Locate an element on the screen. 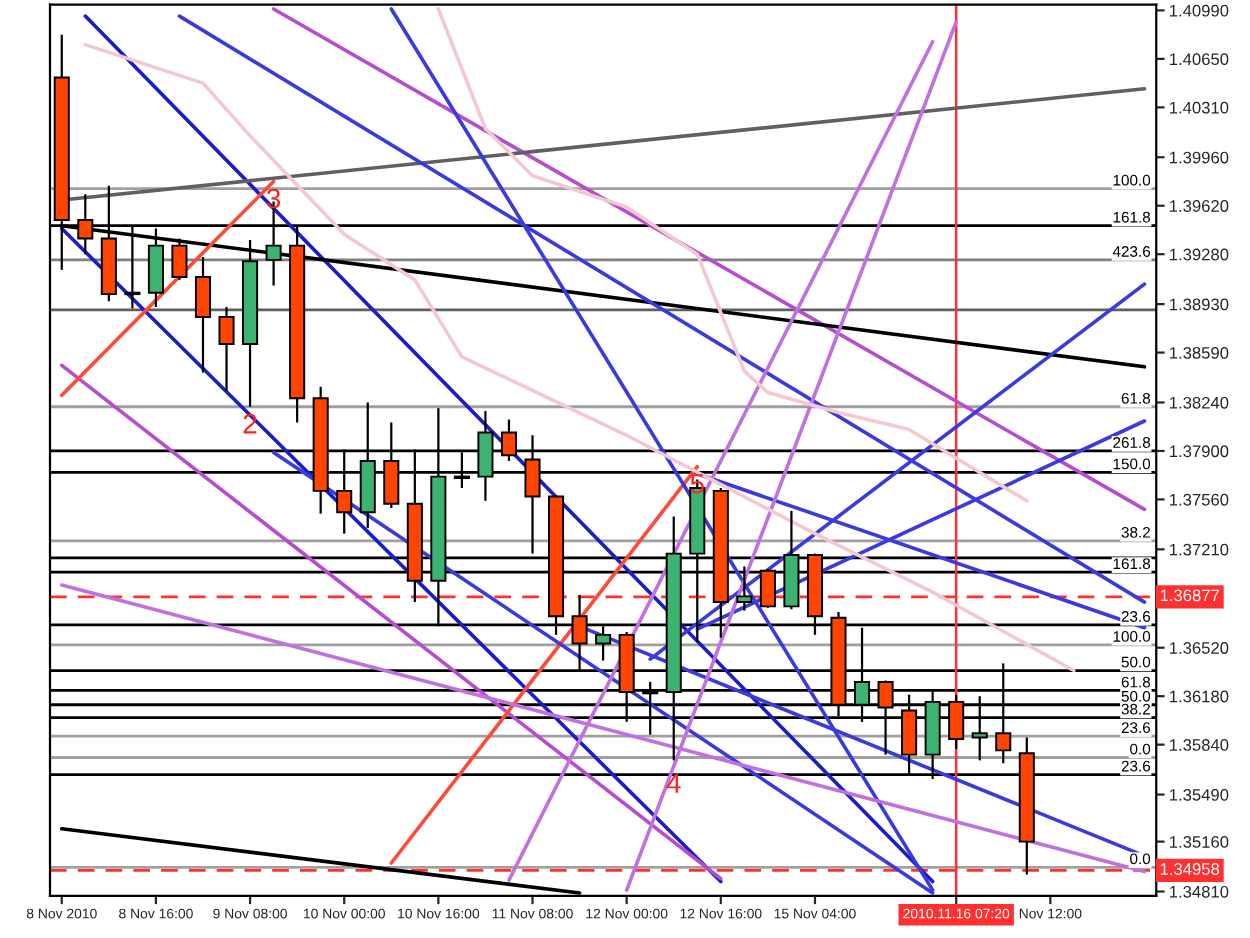 This screenshot has height=938, width=1250. y-tick-label: 1.36520 is located at coordinates (1199, 648).